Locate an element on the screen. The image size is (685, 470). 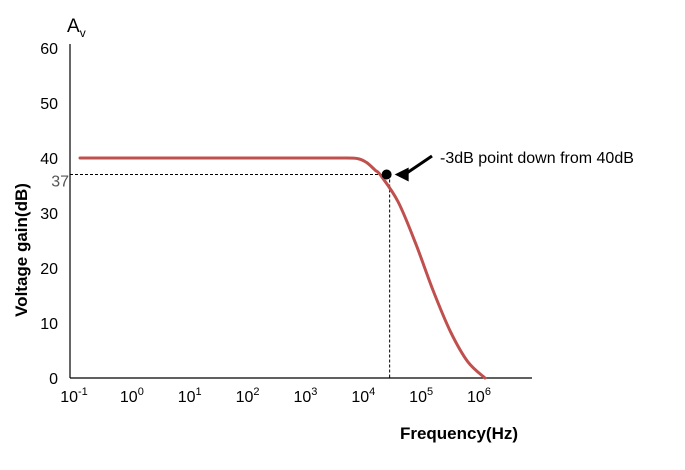
marker-point is located at coordinates (386, 174).